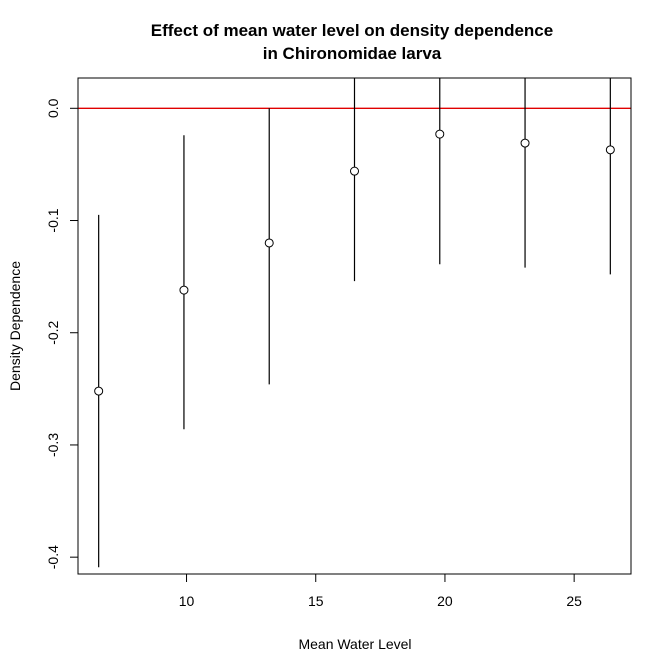 The height and width of the screenshot is (672, 672). What do you see at coordinates (53, 557) in the screenshot?
I see `y-tick-label-4: -0.4` at bounding box center [53, 557].